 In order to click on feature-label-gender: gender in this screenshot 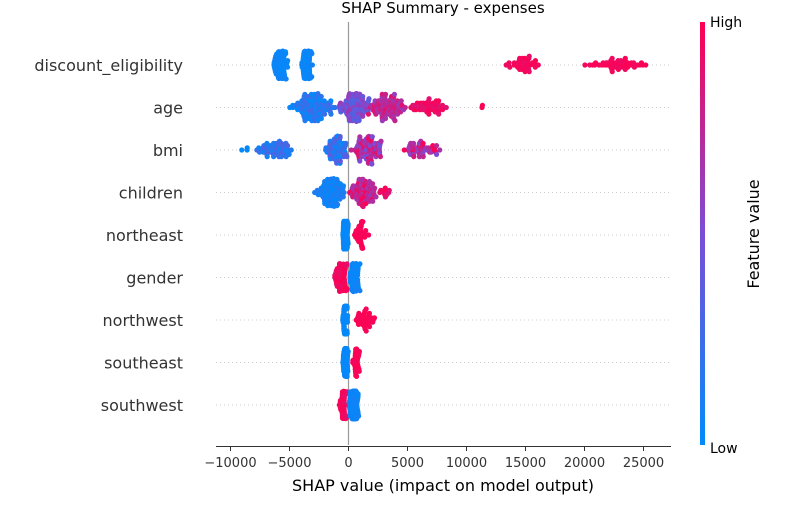, I will do `click(154, 278)`.